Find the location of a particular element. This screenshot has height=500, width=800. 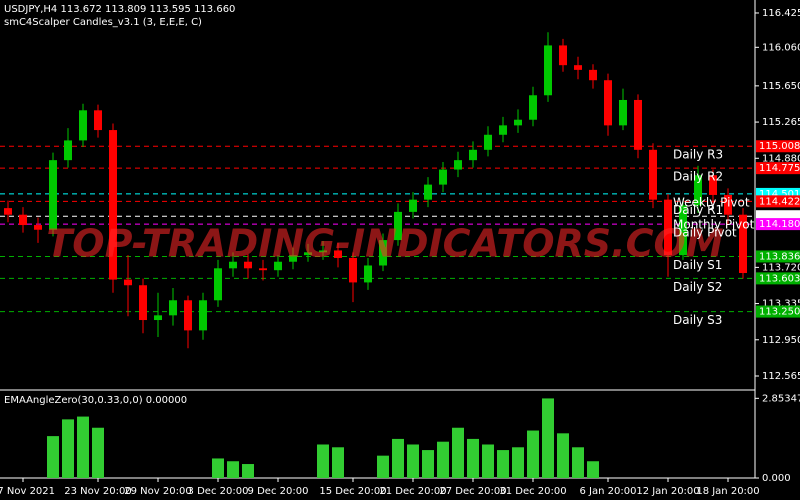

watermark: TOP-TRADING-INDICATORS.COM is located at coordinates (384, 244).